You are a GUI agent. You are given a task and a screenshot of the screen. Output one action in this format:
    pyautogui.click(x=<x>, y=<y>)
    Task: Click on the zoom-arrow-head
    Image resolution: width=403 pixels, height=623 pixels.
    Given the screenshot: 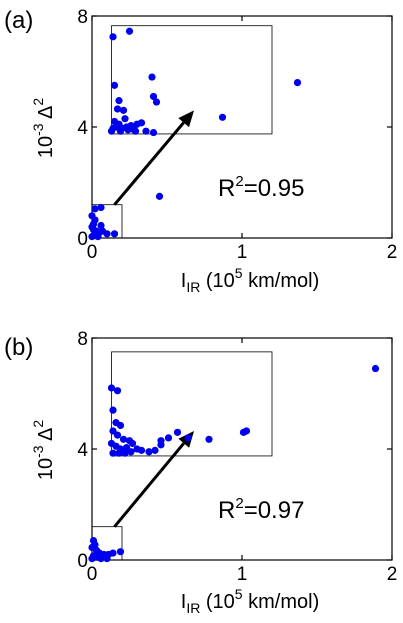 What is the action you would take?
    pyautogui.click(x=186, y=119)
    